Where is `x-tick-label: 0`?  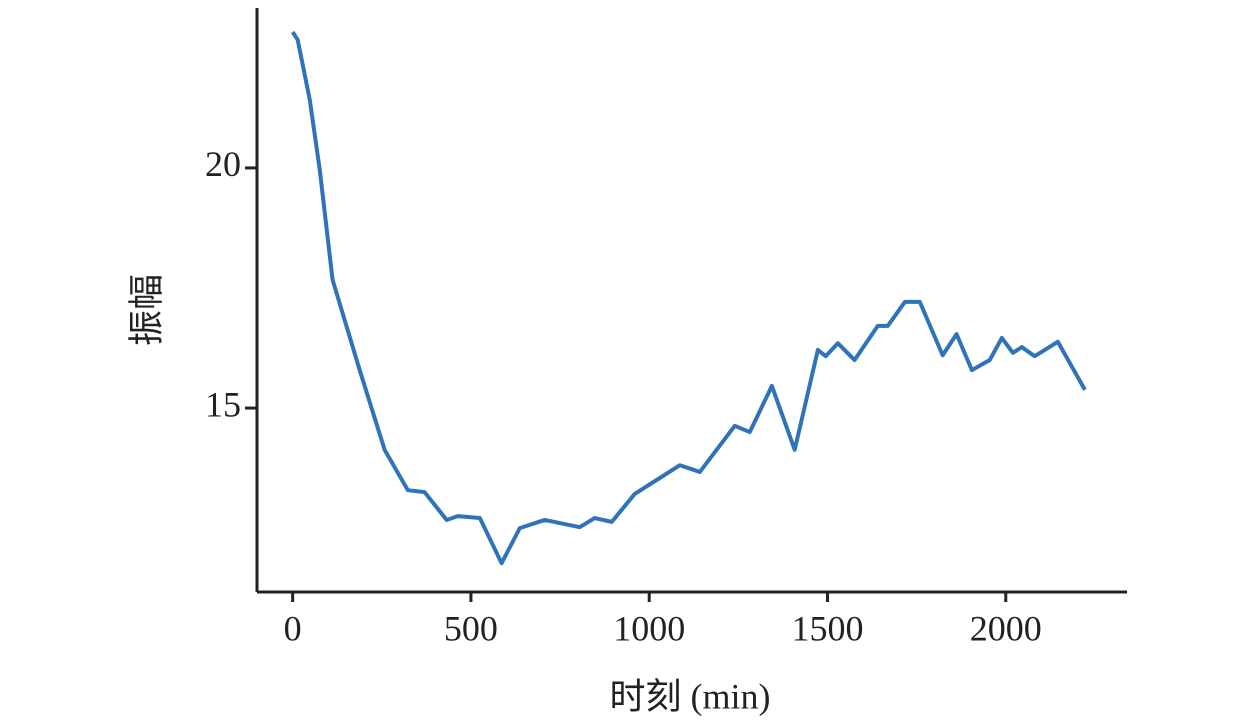 x-tick-label: 0 is located at coordinates (293, 628).